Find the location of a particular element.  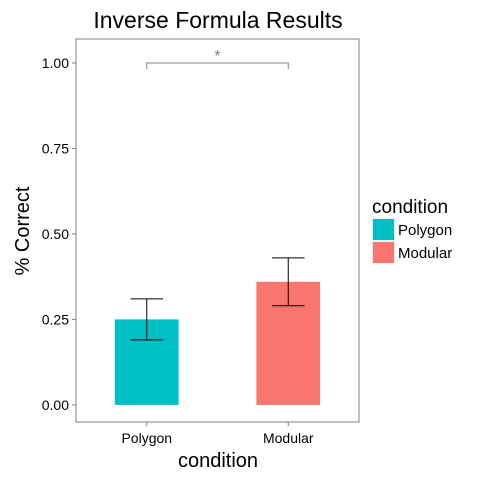

x-tick-label: Polygon is located at coordinates (146, 438).